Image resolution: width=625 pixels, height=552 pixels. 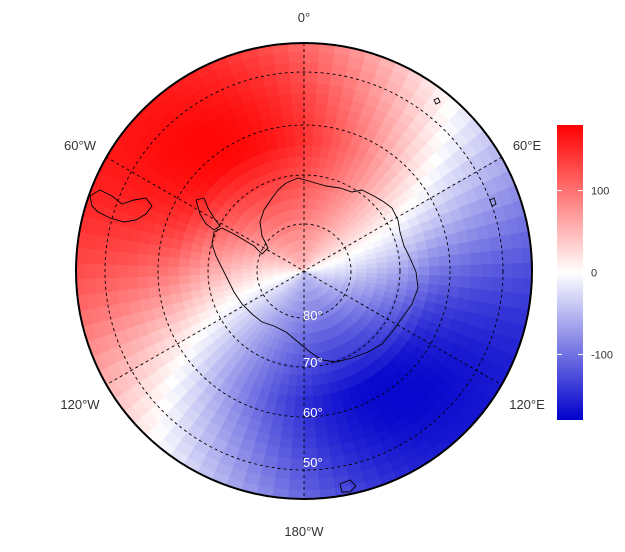 I want to click on colorbar: 100 0 -100, so click(x=585, y=272).